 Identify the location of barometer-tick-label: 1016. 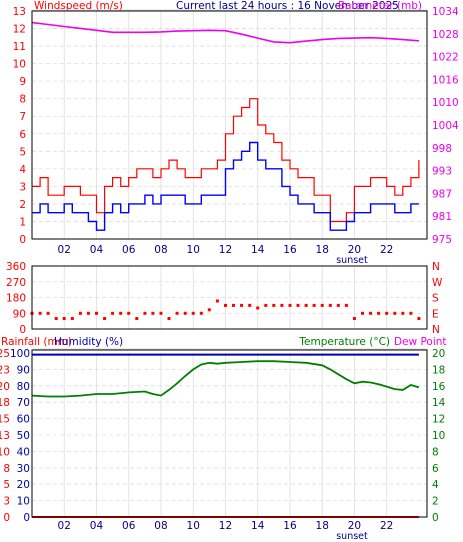
(445, 80).